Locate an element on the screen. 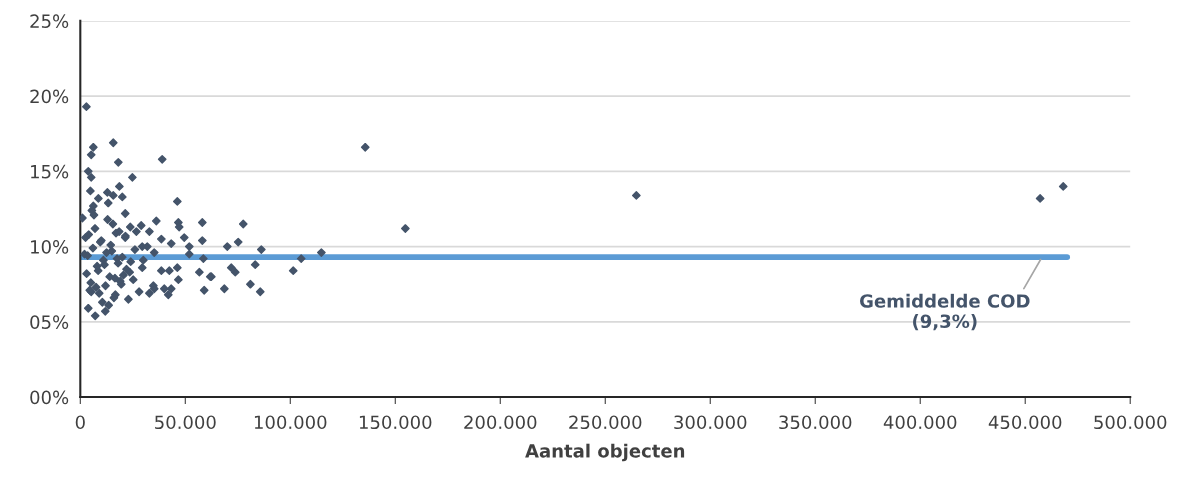  x-tick-label: 100.000 is located at coordinates (290, 422).